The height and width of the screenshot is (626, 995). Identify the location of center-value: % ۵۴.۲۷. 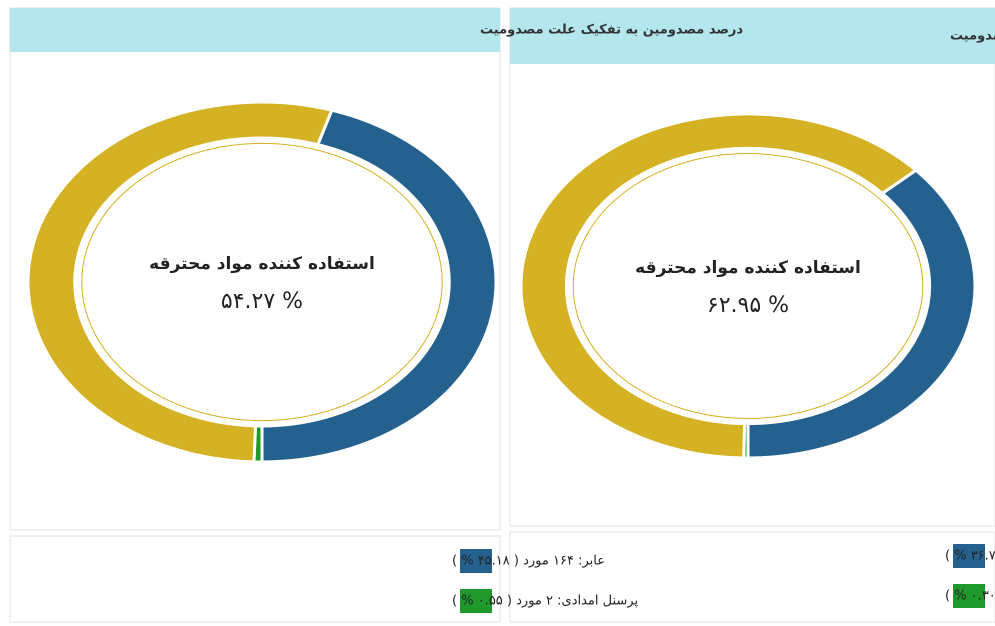
(262, 301).